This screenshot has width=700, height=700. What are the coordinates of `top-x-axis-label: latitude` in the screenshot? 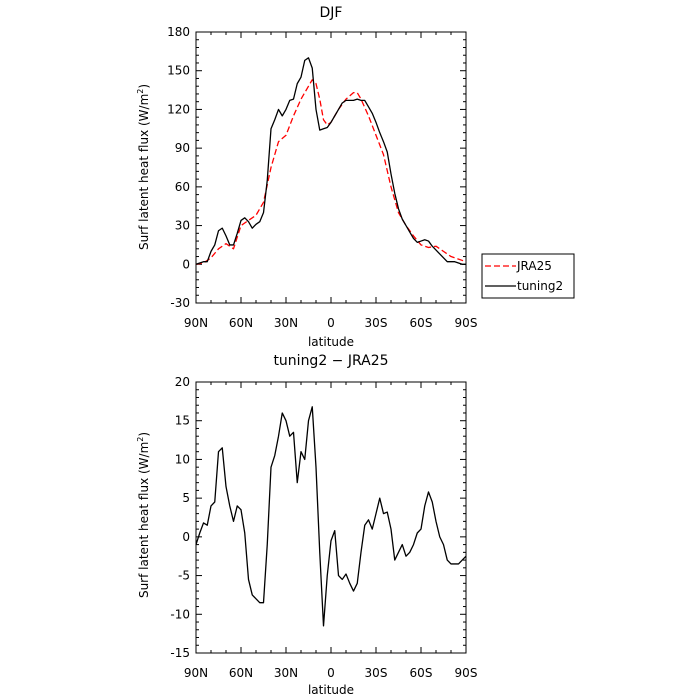 It's located at (331, 342).